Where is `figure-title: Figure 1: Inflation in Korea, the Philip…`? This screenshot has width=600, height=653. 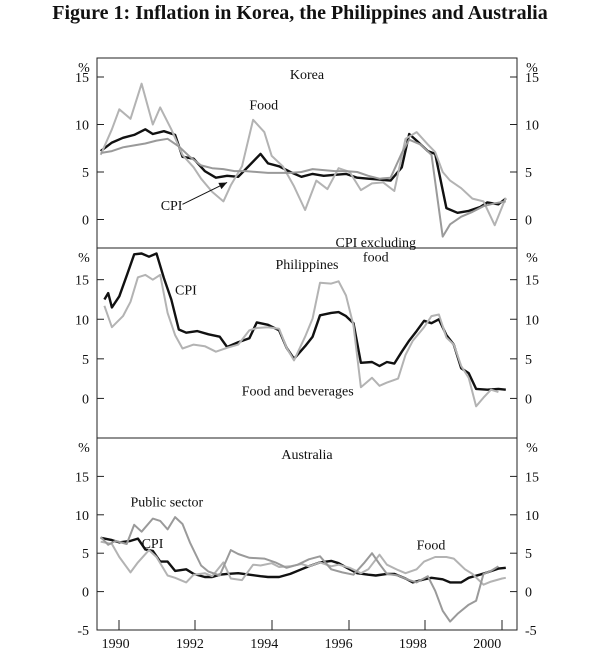
figure-title: Figure 1: Inflation in Korea, the Philip… is located at coordinates (300, 13).